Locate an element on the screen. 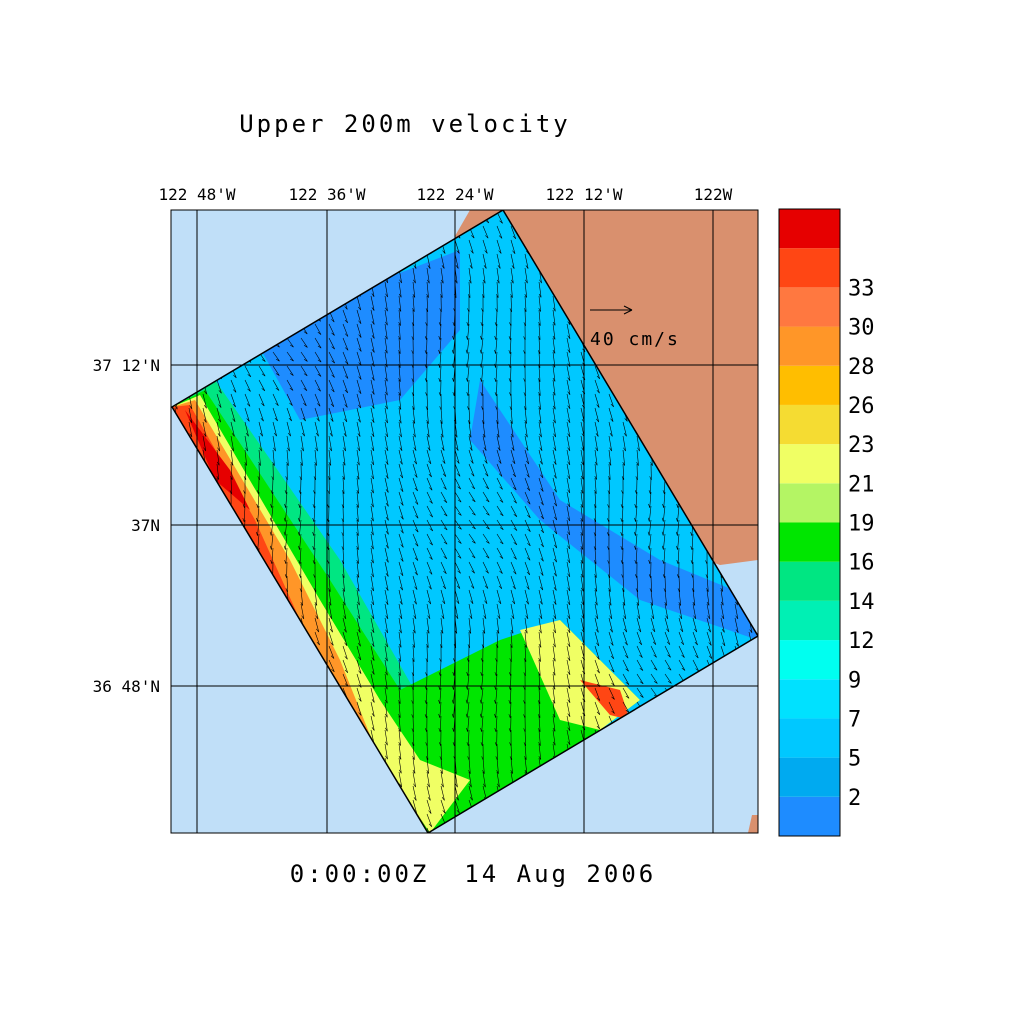 This screenshot has height=1028, width=1024. colorbar-label: 7 is located at coordinates (854, 719).